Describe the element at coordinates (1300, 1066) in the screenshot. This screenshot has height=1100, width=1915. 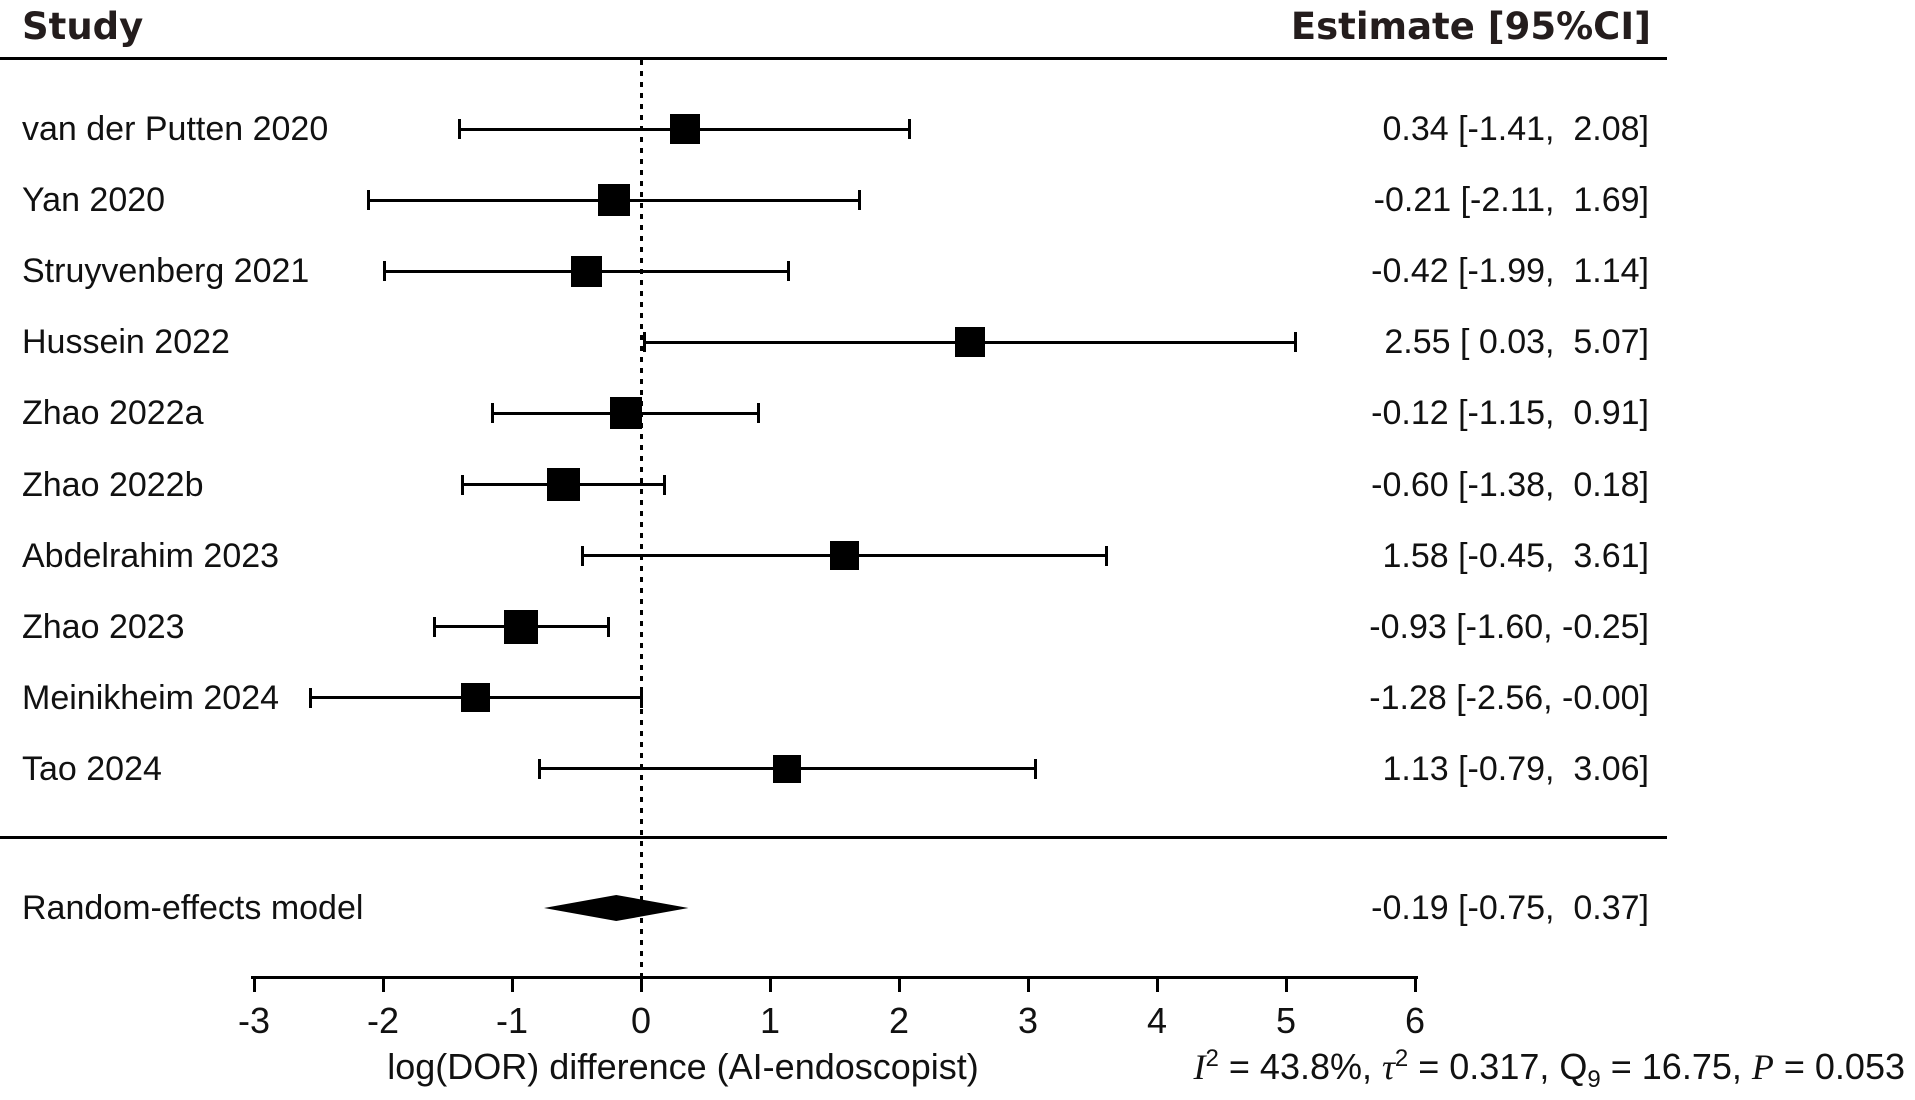
I see `i-squared-value: = 43.8%,` at that location.